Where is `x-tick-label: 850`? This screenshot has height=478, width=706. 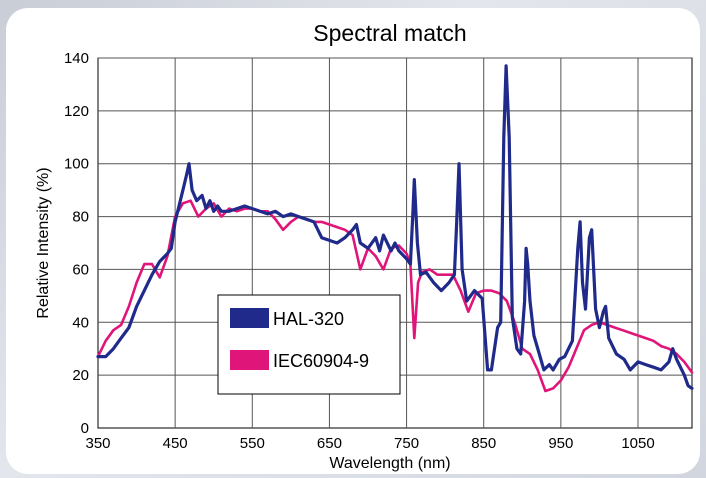 x-tick-label: 850 is located at coordinates (483, 443).